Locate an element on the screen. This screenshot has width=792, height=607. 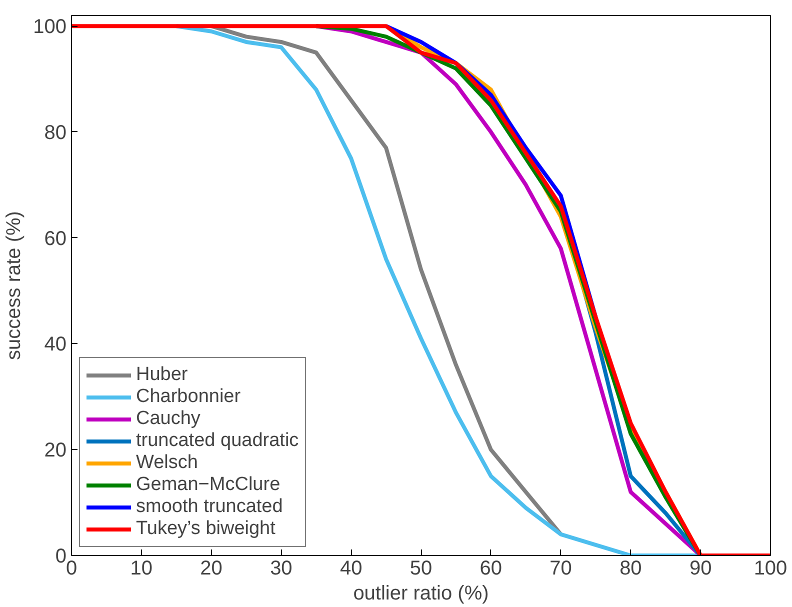
legend-label: truncated quadratic is located at coordinates (217, 441).